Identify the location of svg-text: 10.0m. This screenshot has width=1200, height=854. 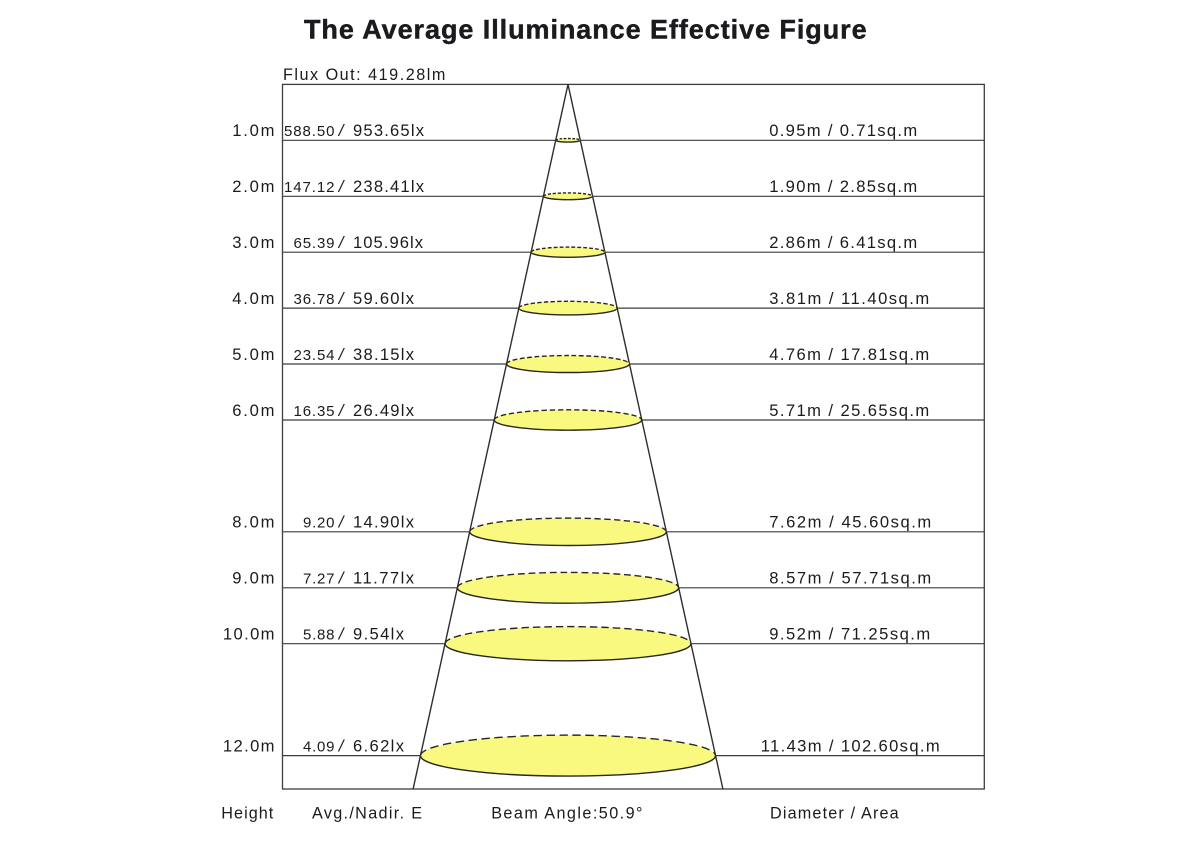
(249, 634).